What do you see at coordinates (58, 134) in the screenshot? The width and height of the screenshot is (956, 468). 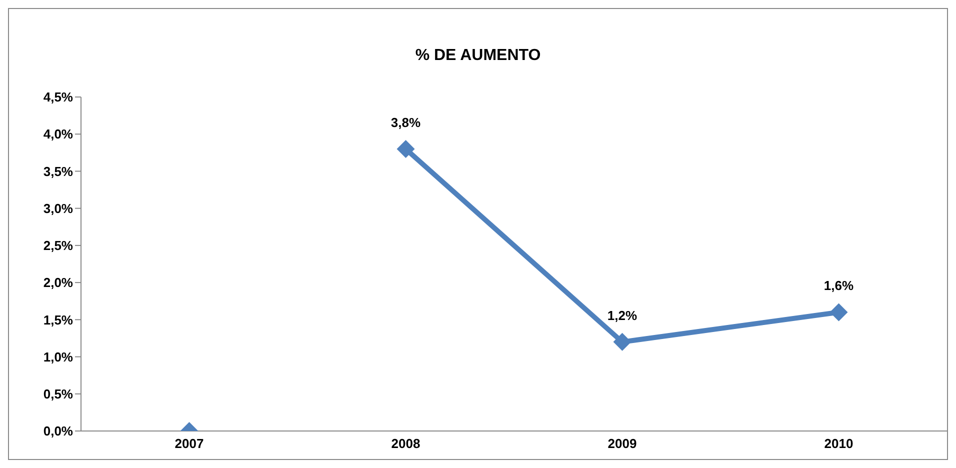 I see `y-tick-label: 4,0%` at bounding box center [58, 134].